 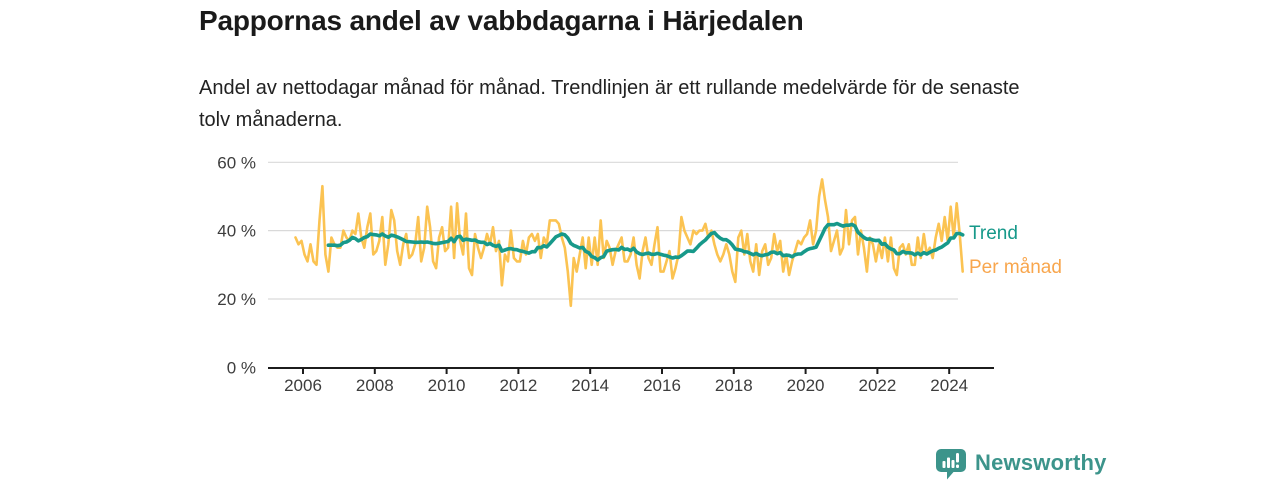 What do you see at coordinates (375, 385) in the screenshot?
I see `x-axis-tick-label: 2008` at bounding box center [375, 385].